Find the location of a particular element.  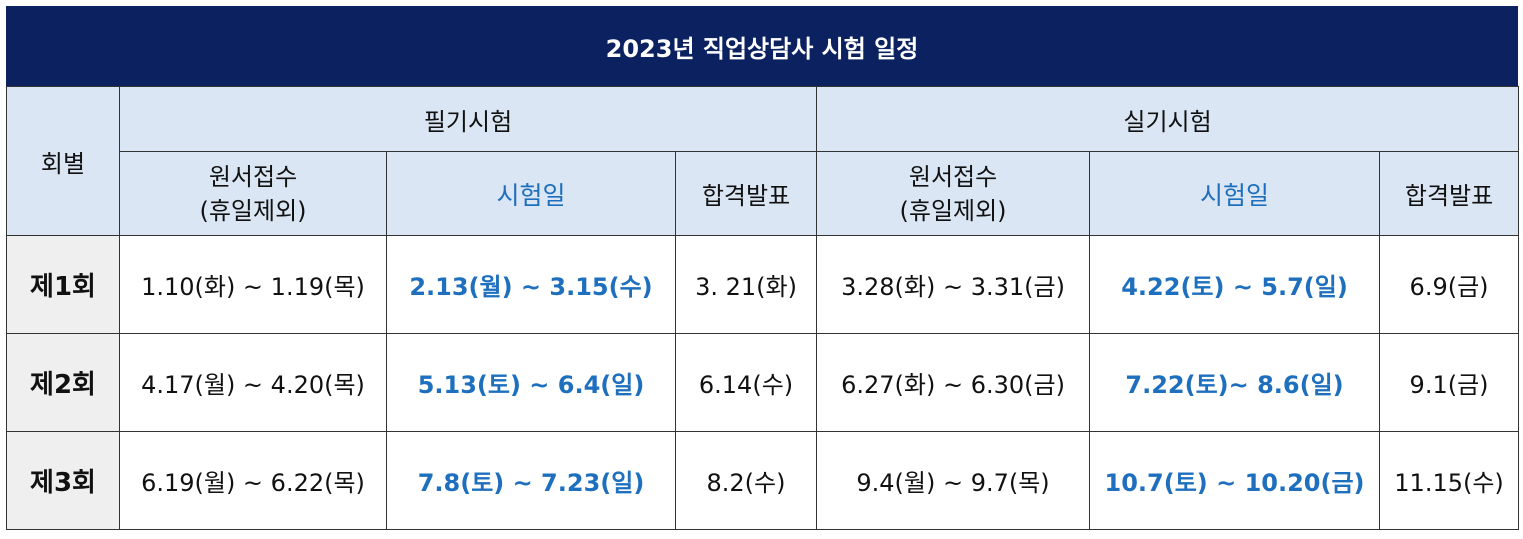

header-round: 회별 is located at coordinates (63, 161).